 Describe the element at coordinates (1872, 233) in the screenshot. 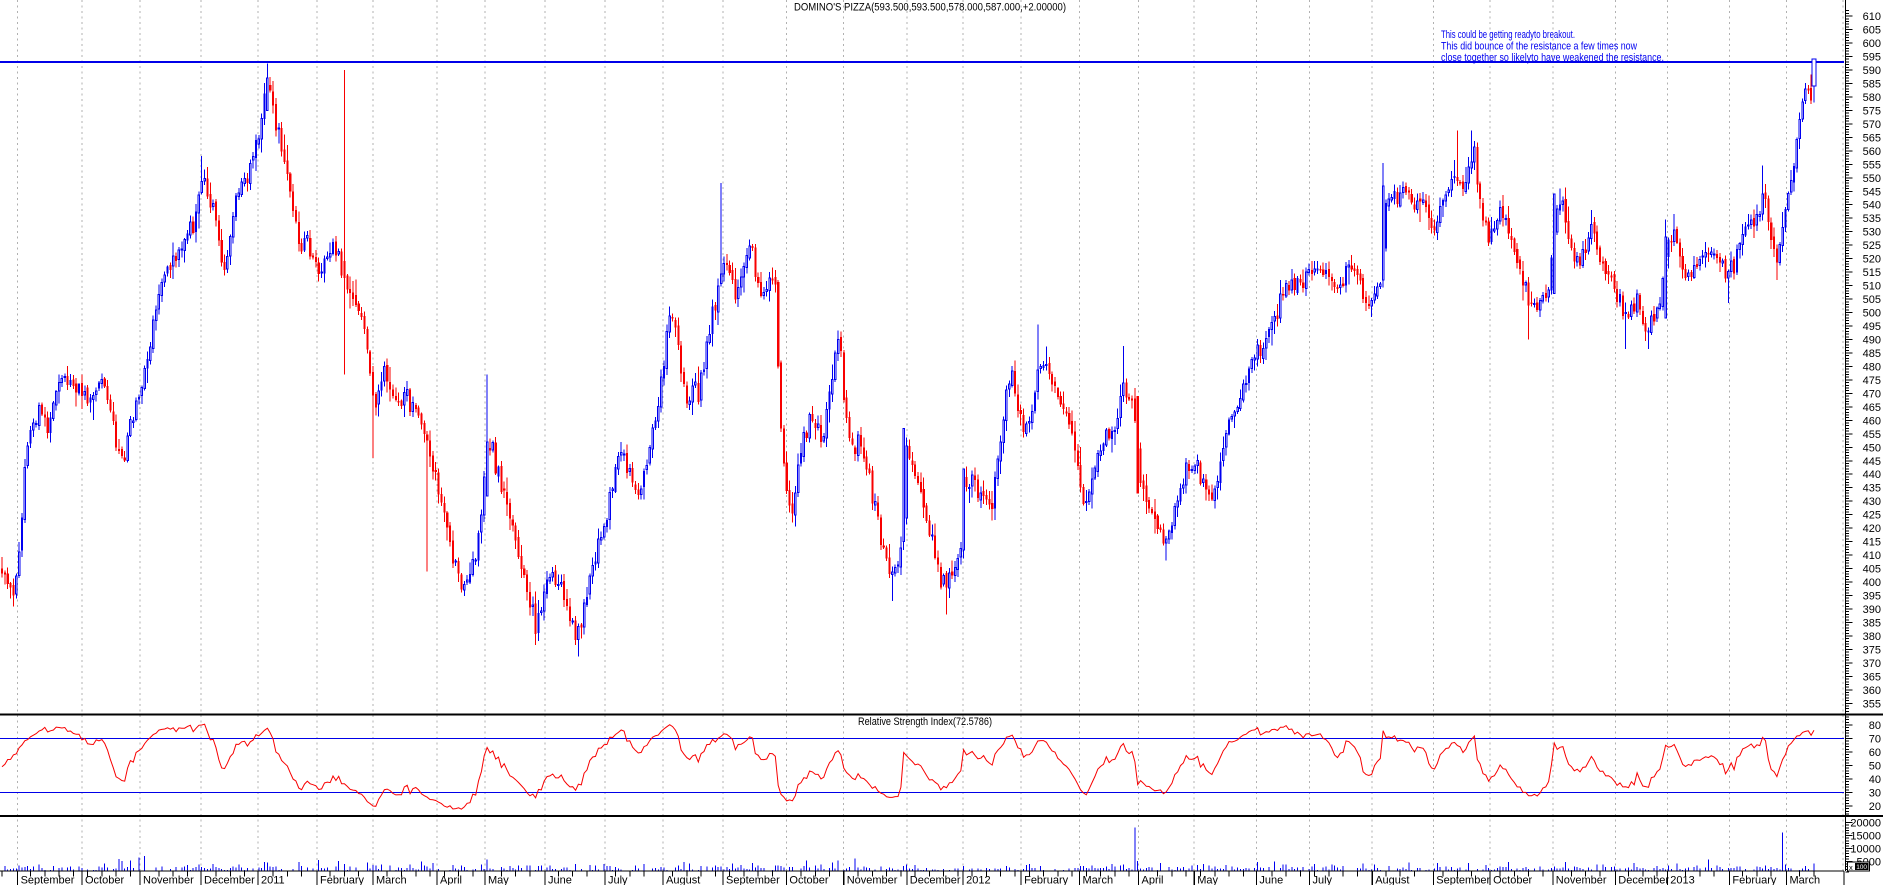

I see `svg-text: 530` at that location.